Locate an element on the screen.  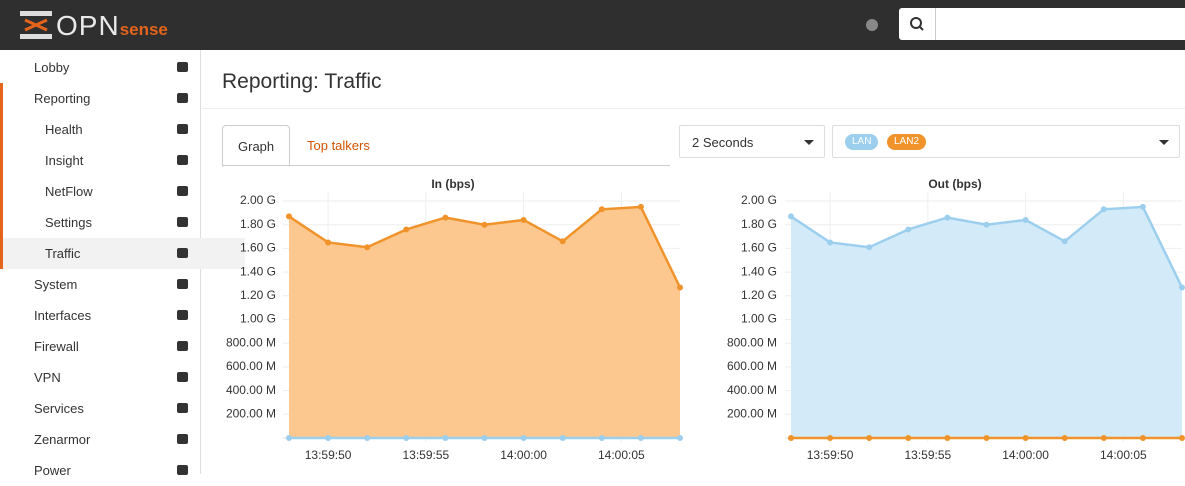
submenu-item: Traffic is located at coordinates (122, 253).